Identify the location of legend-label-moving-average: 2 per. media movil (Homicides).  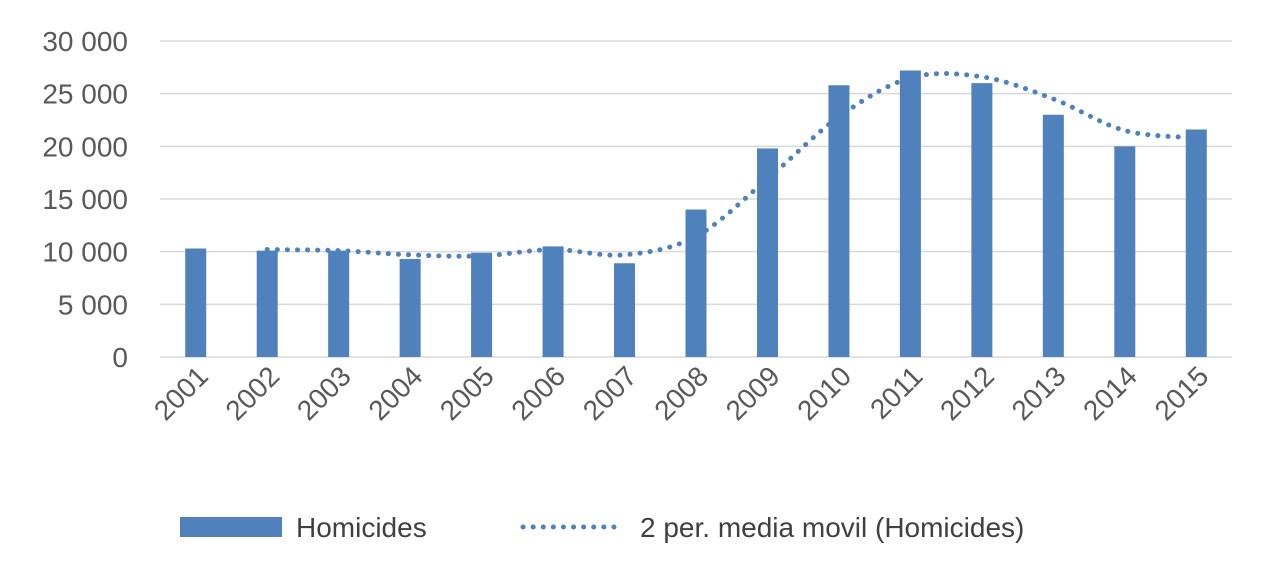
(832, 527).